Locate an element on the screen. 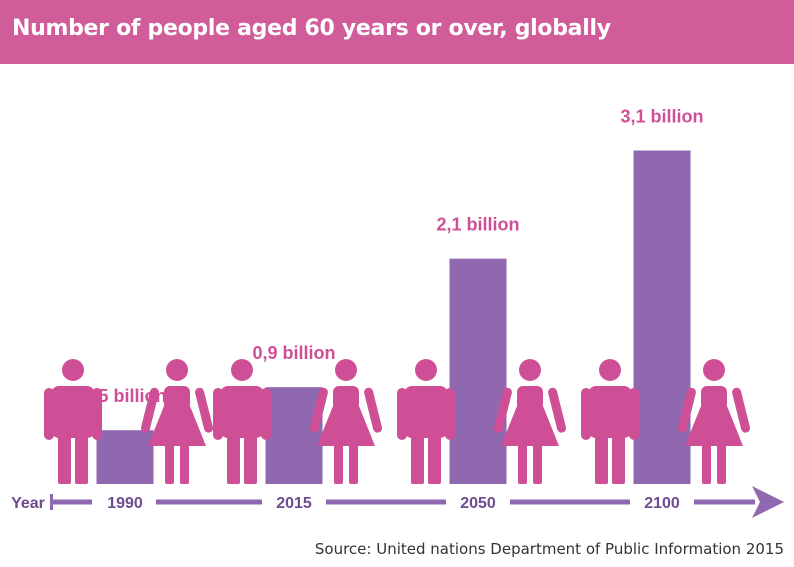  value-label-2050: 2,1 billion is located at coordinates (477, 225).